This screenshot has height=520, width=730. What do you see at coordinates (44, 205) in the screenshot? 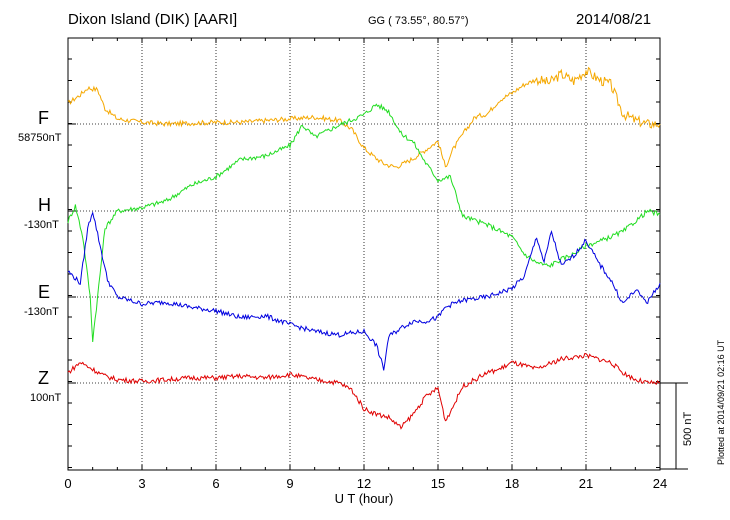
I see `channel-label-h: H` at bounding box center [44, 205].